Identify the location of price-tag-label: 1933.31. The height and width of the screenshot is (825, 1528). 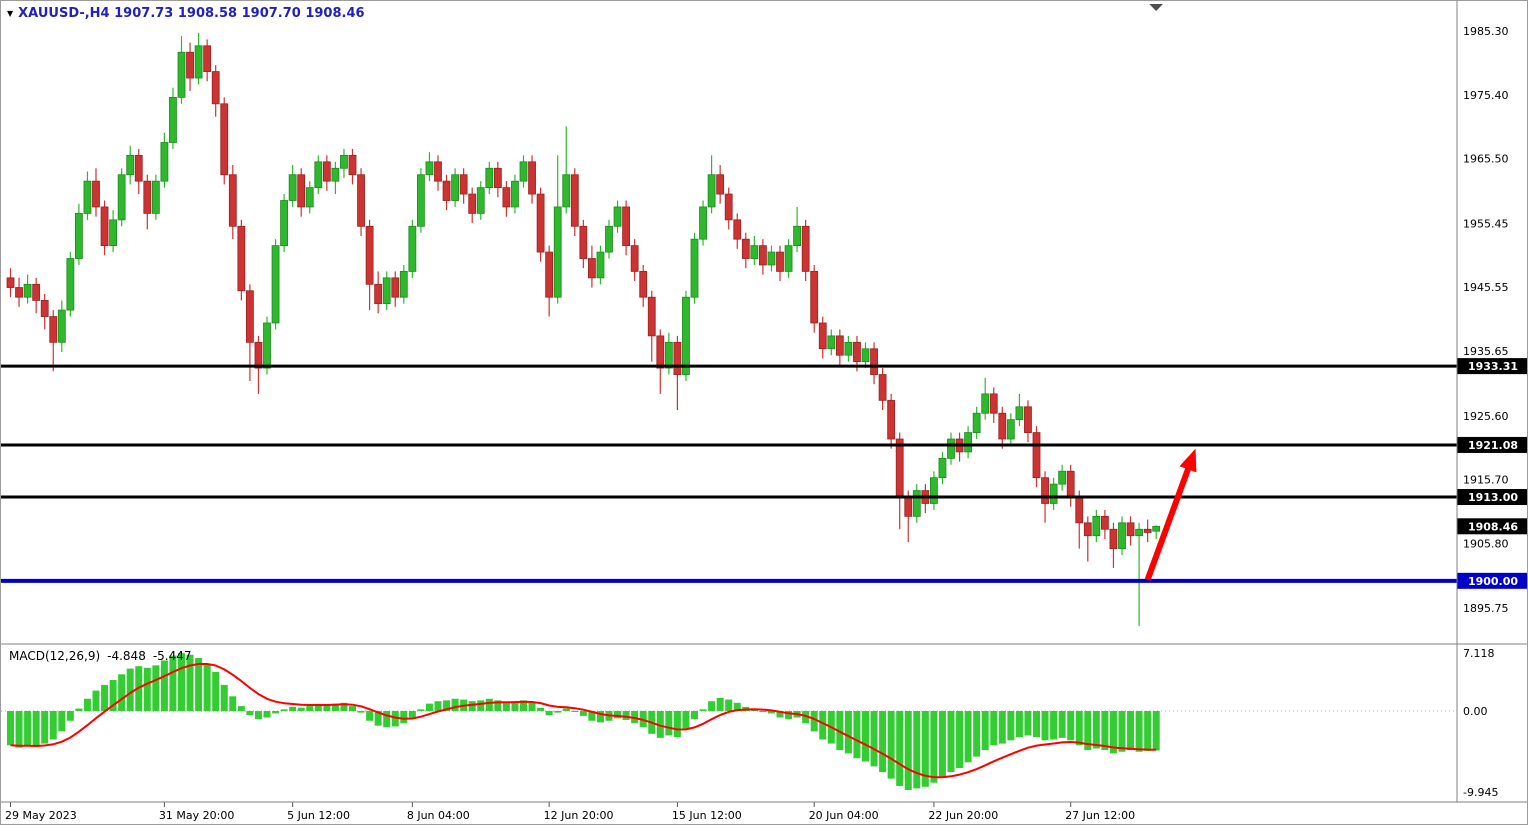
(1493, 366).